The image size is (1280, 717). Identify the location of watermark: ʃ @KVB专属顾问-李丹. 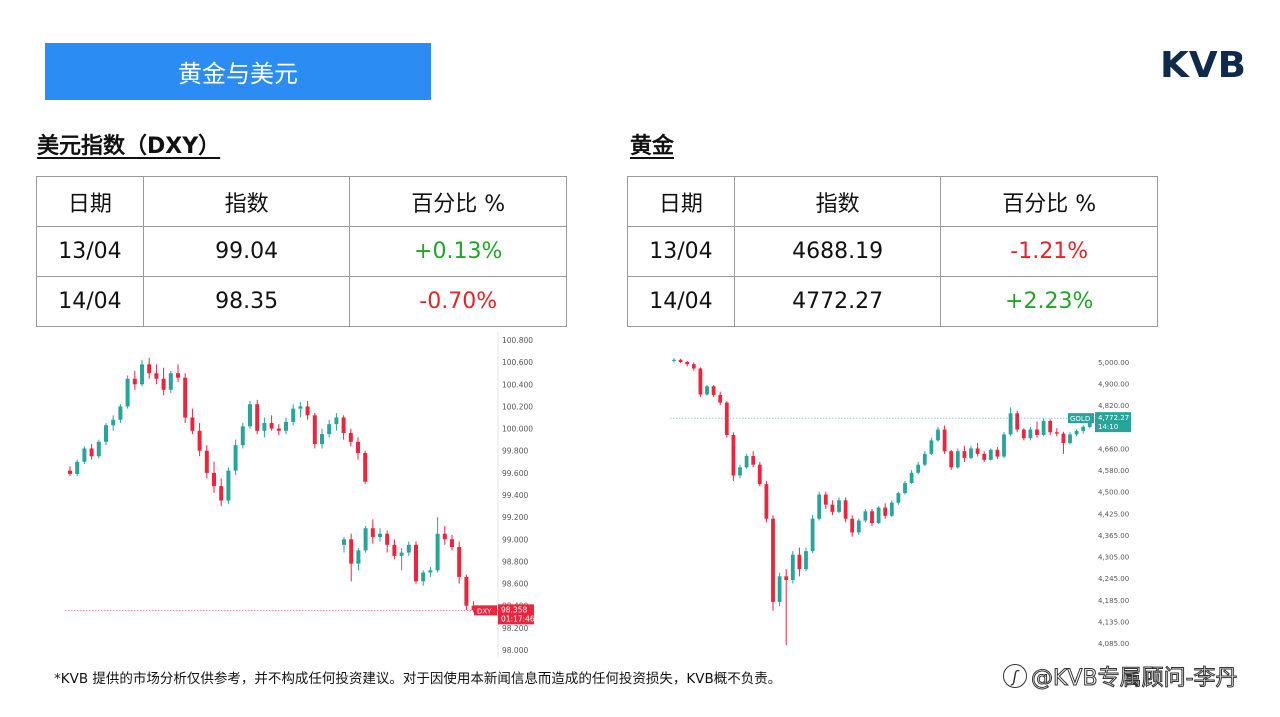
(1120, 676).